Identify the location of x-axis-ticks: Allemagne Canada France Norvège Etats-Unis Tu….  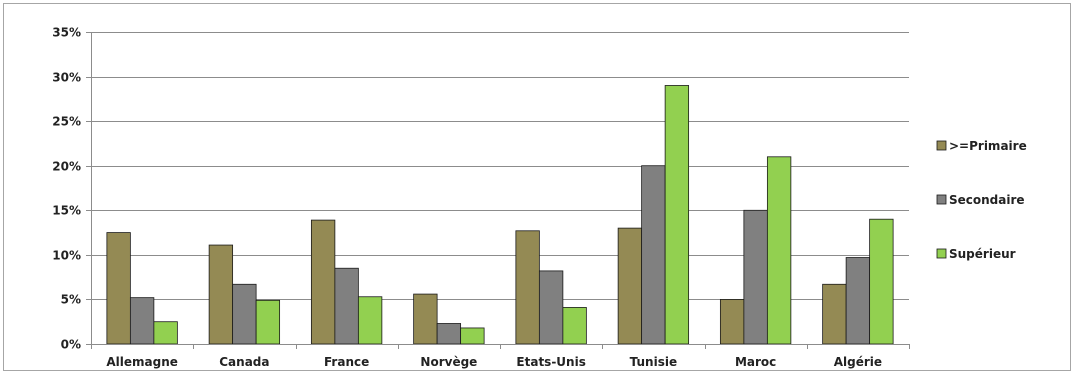
(508, 356).